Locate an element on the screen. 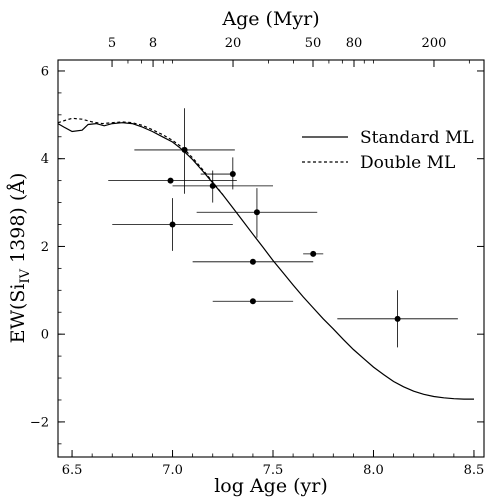 This screenshot has height=498, width=498. y-axis-title-main: EW(Si is located at coordinates (18, 314).